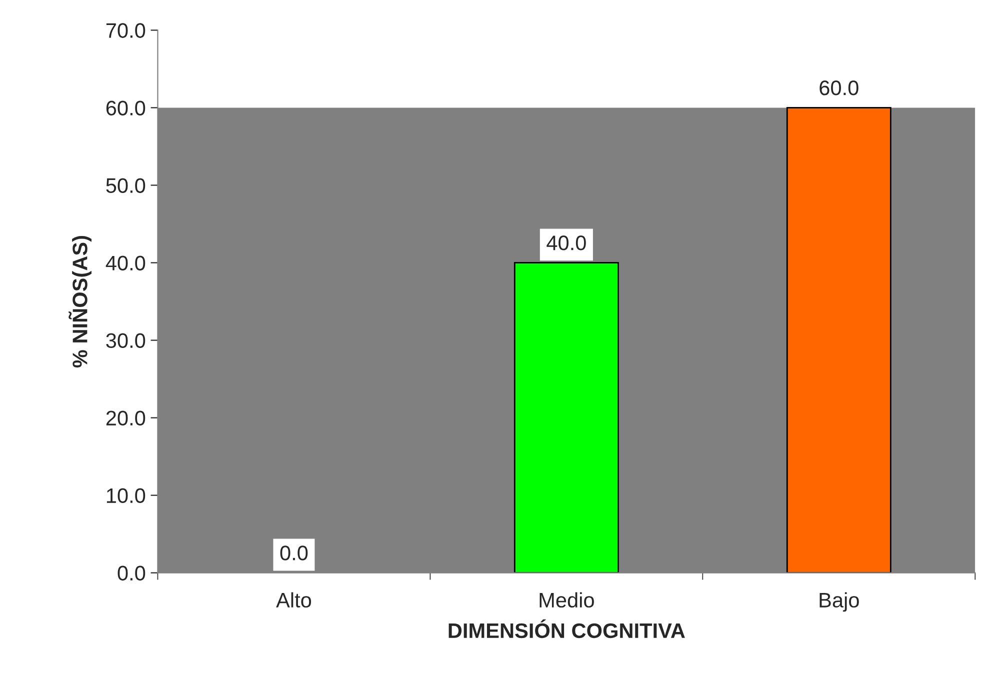  Describe the element at coordinates (132, 573) in the screenshot. I see `y-tick-label: 0.0` at that location.